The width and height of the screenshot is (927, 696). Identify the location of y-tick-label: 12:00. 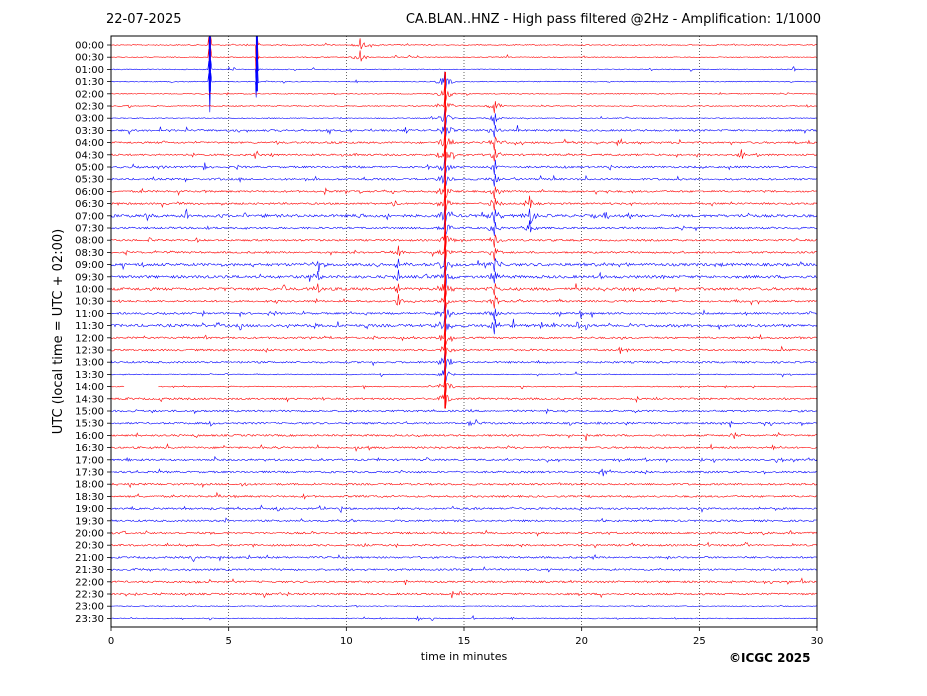
(89, 338).